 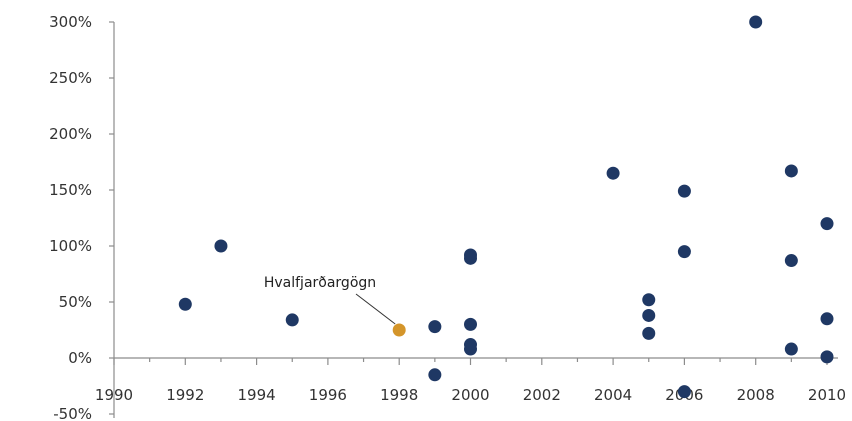 I want to click on y-tick-label: 250%, so click(x=70, y=78).